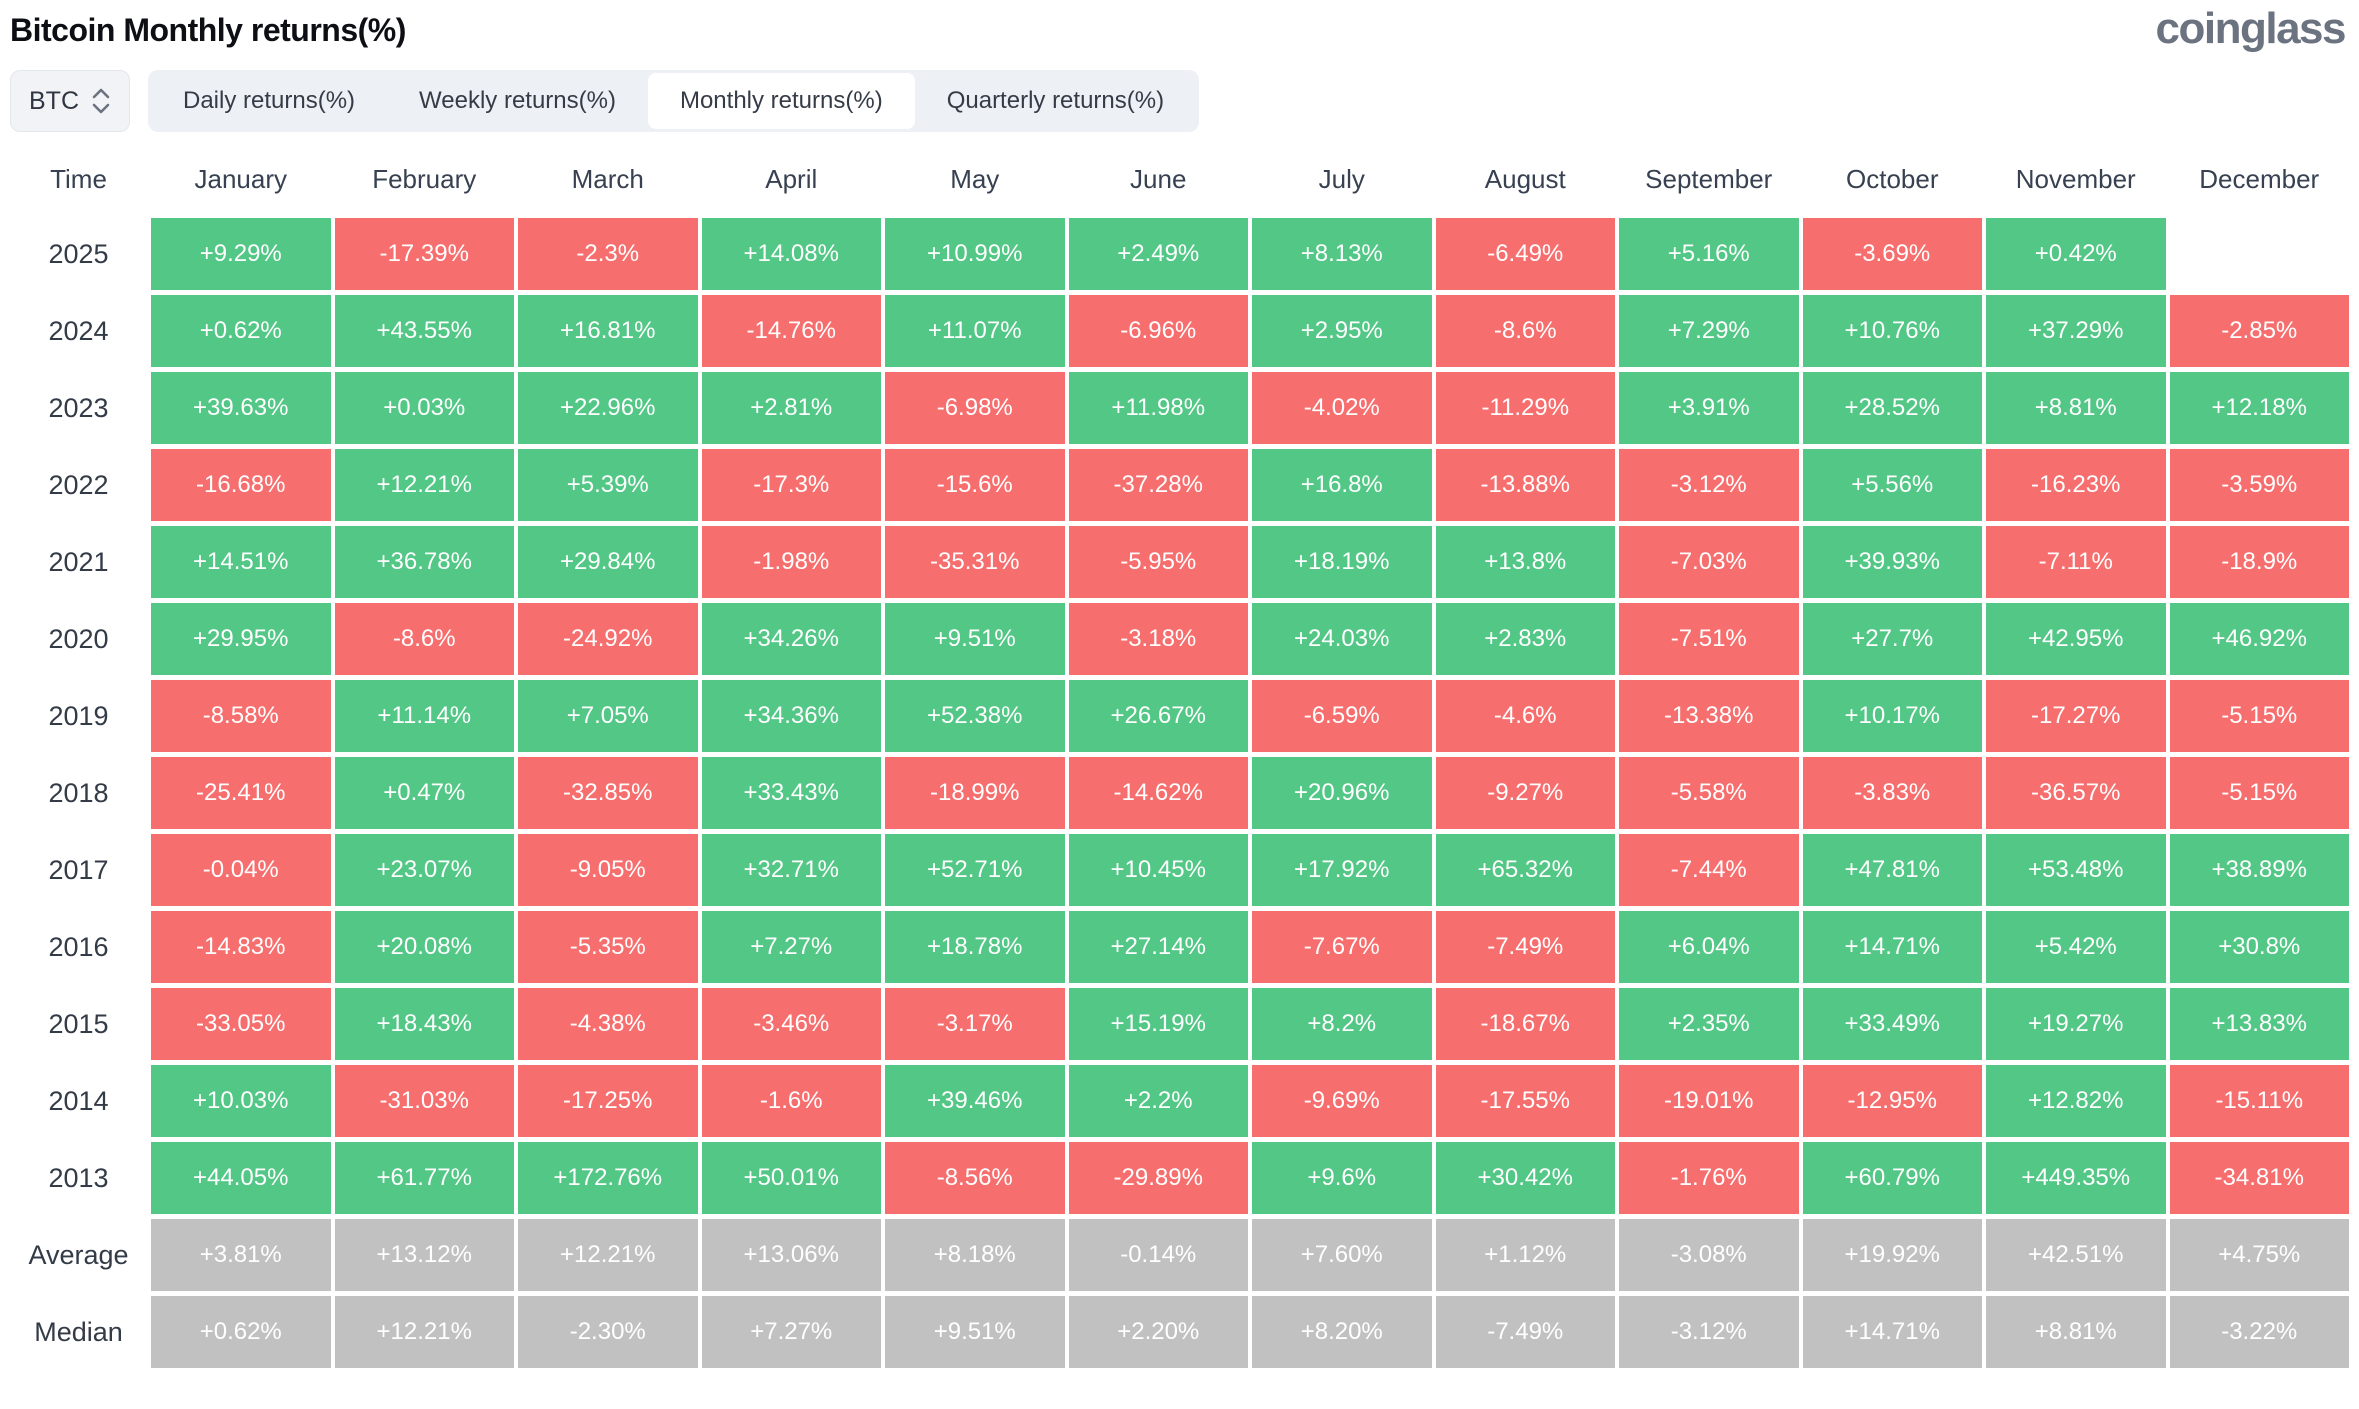  I want to click on tab-daily-returns: Daily returns(%), so click(269, 100).